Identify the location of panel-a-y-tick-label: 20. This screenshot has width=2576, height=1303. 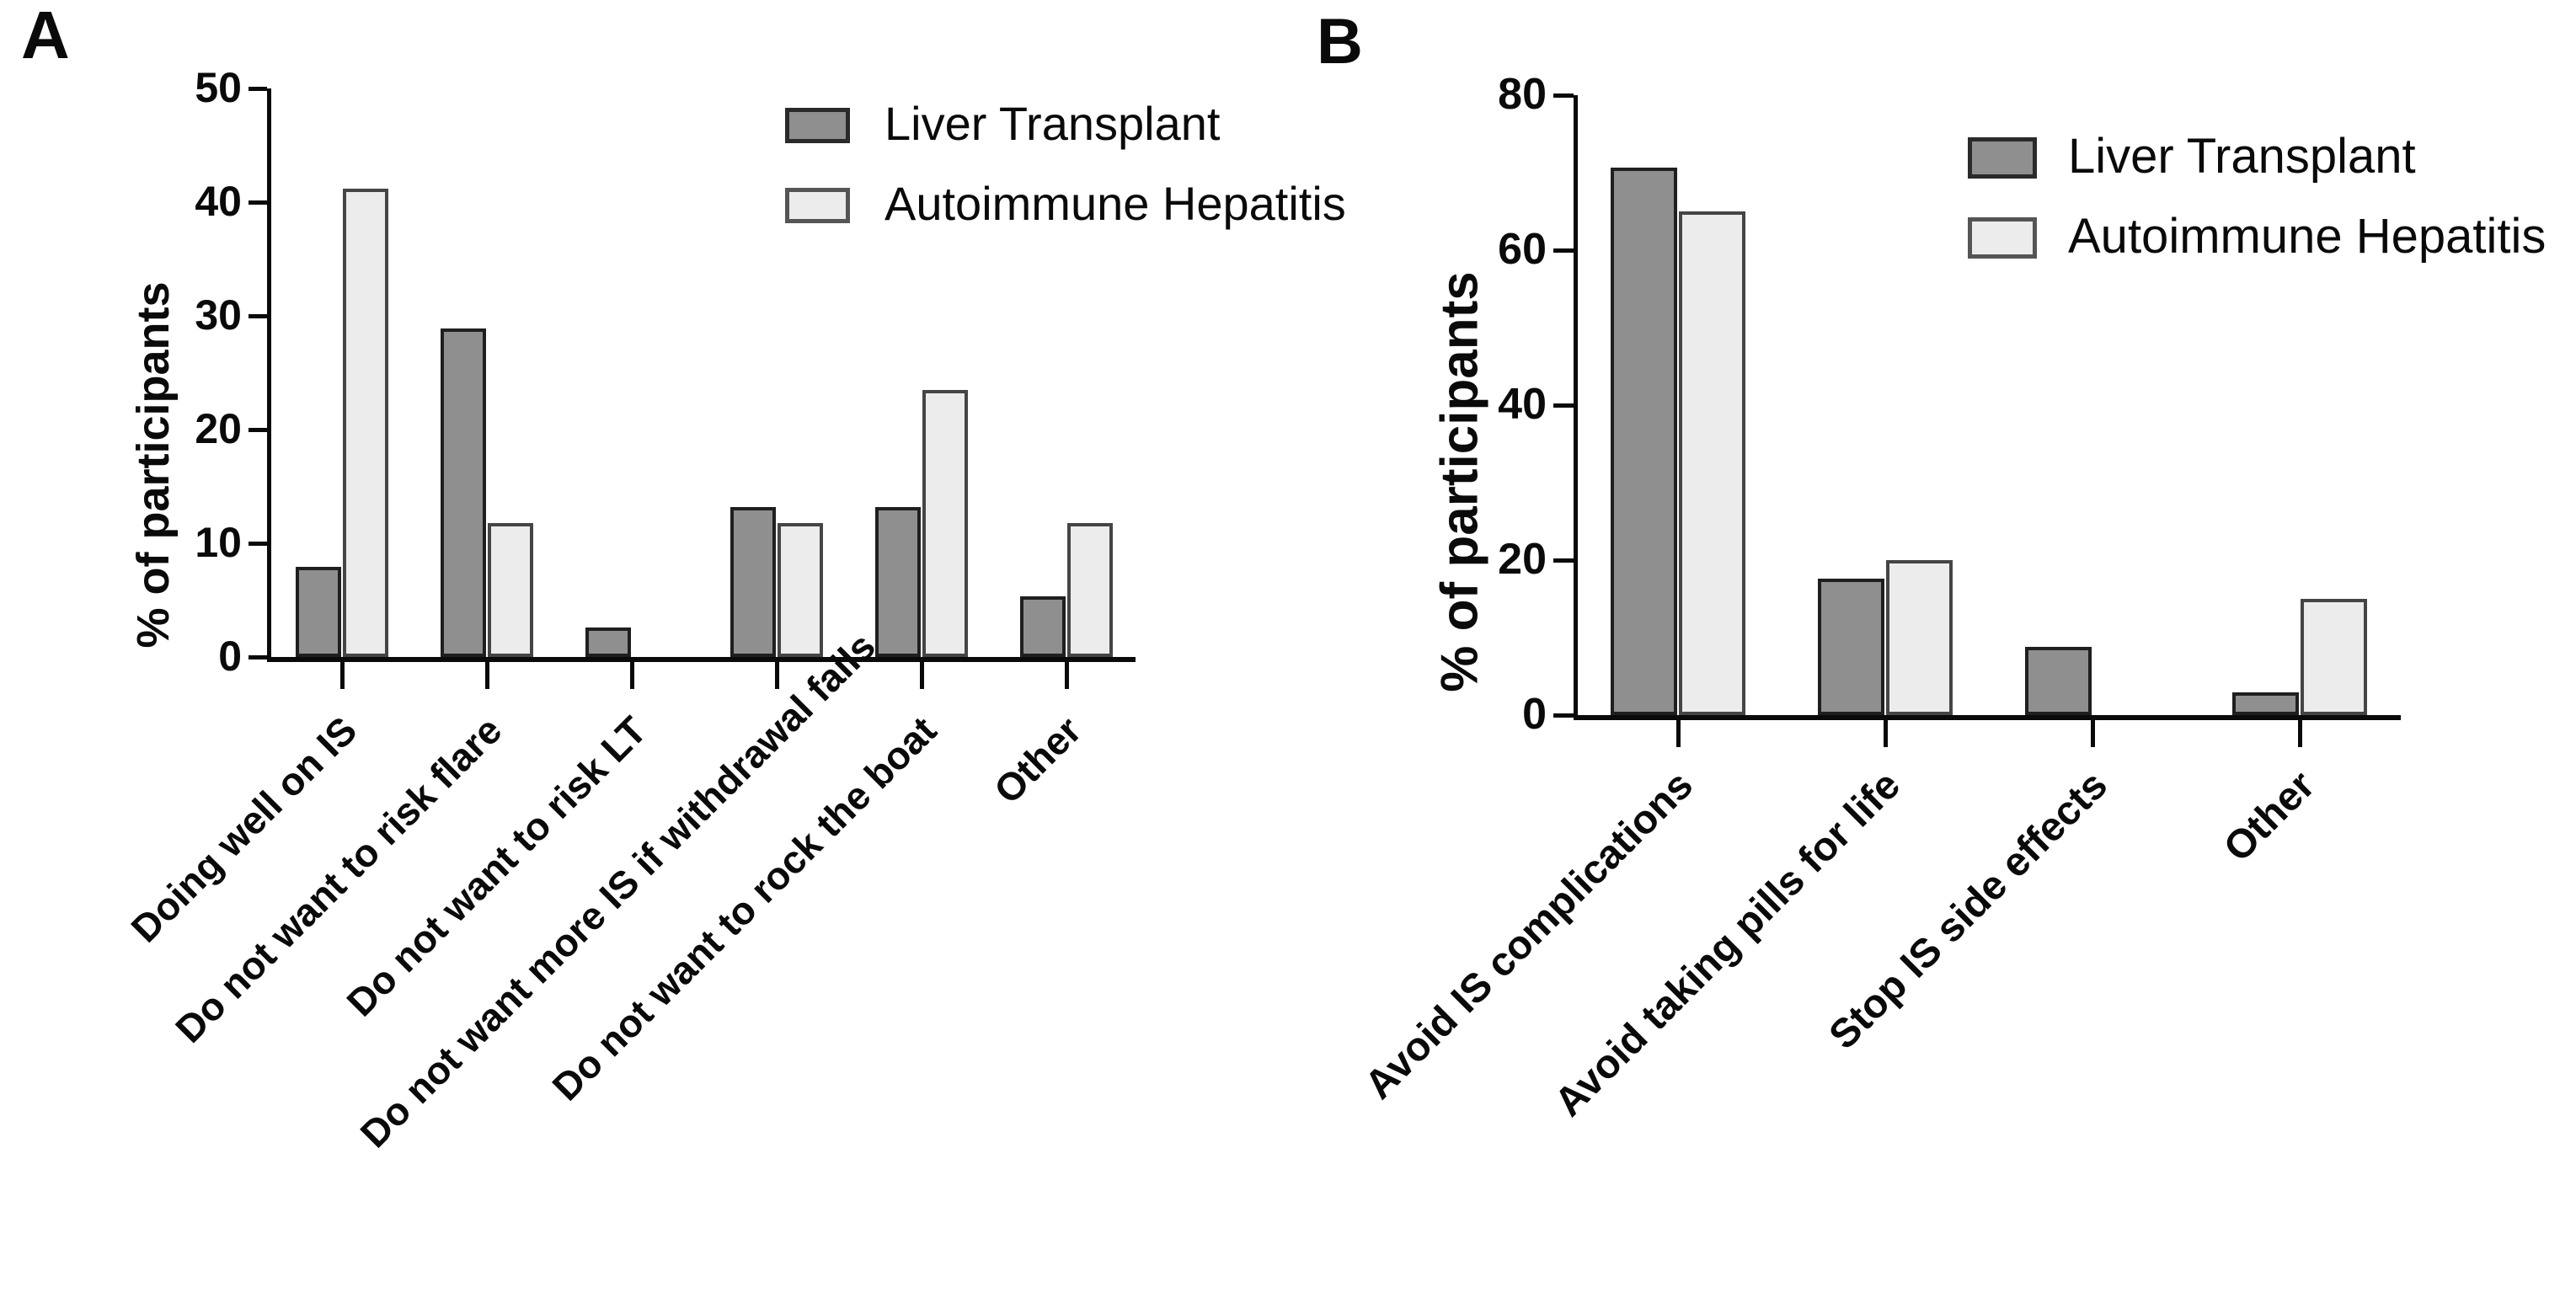
(218, 429).